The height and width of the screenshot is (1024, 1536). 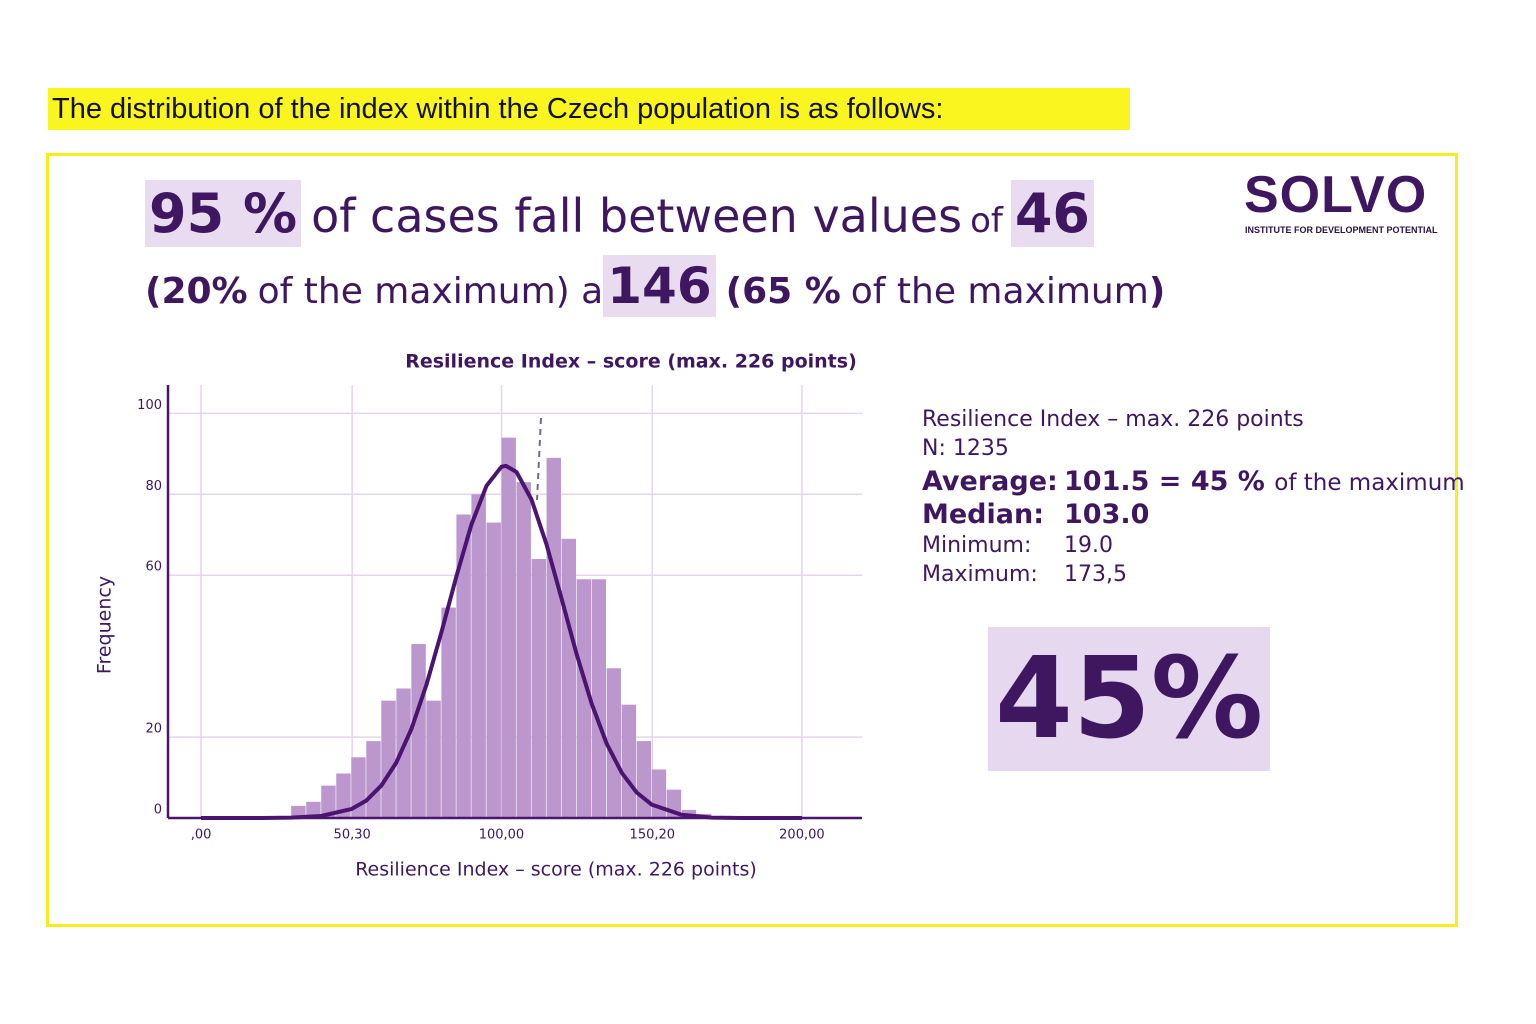 I want to click on headline-text: of the maximum) a, so click(x=430, y=291).